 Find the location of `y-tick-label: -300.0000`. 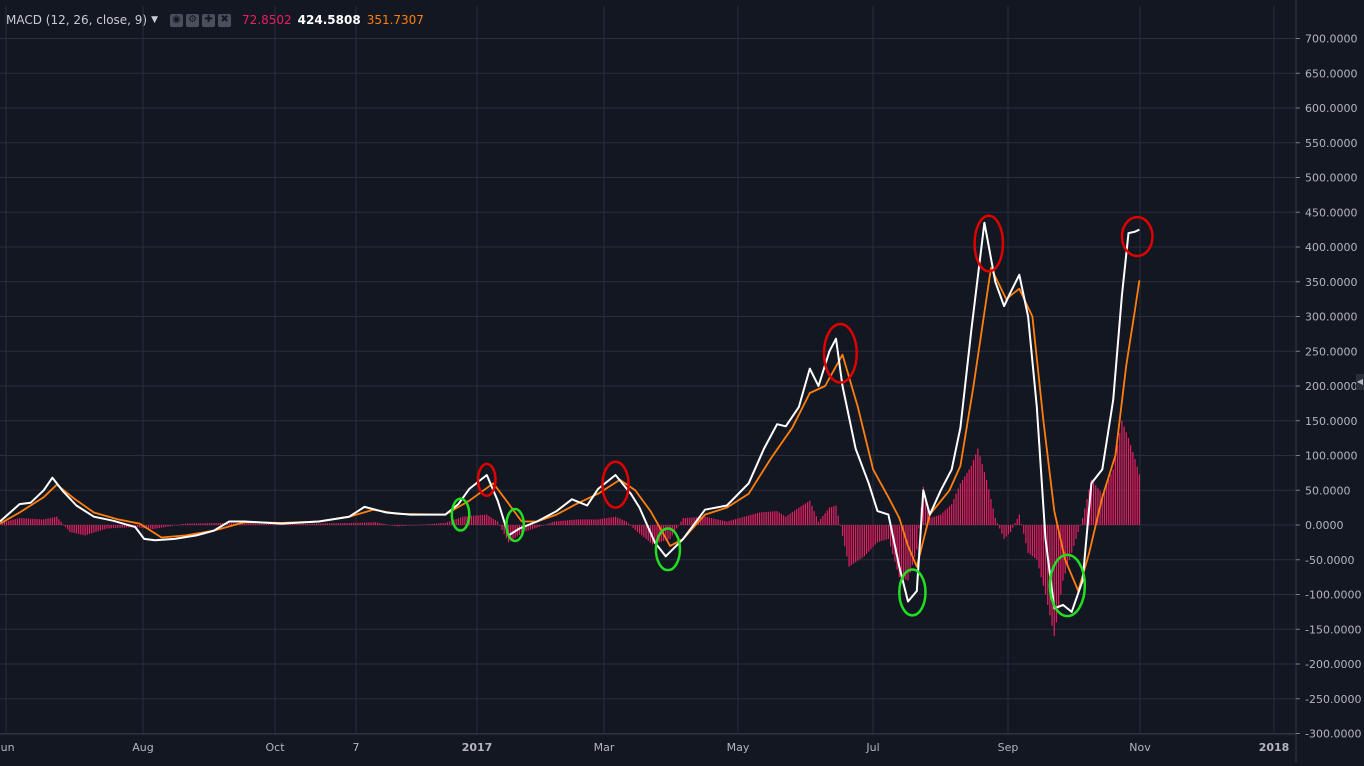

y-tick-label: -300.0000 is located at coordinates (1333, 734).